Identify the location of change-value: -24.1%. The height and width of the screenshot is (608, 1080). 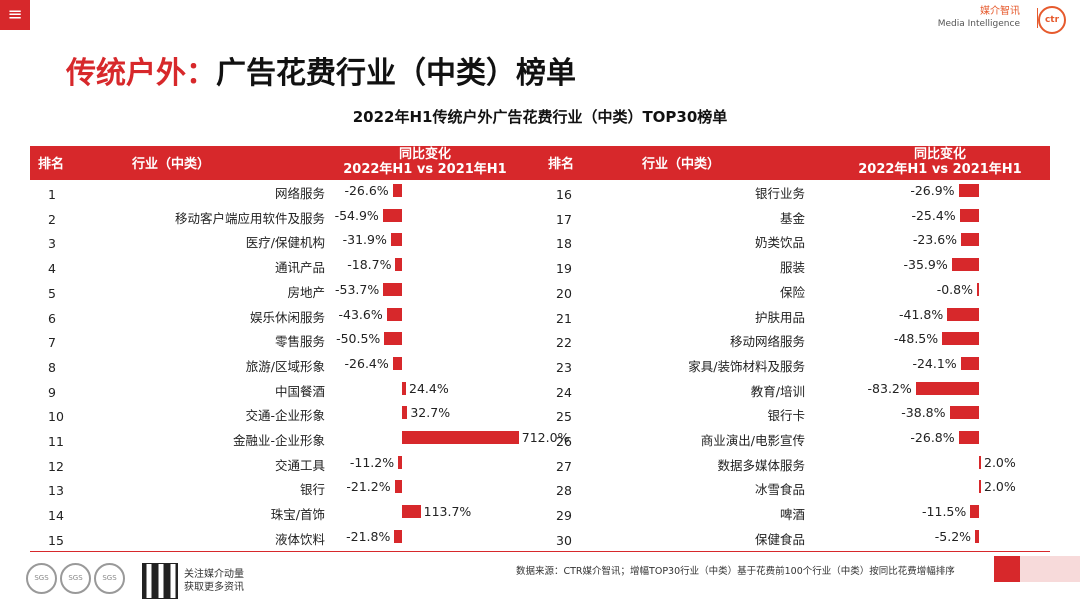
(934, 363).